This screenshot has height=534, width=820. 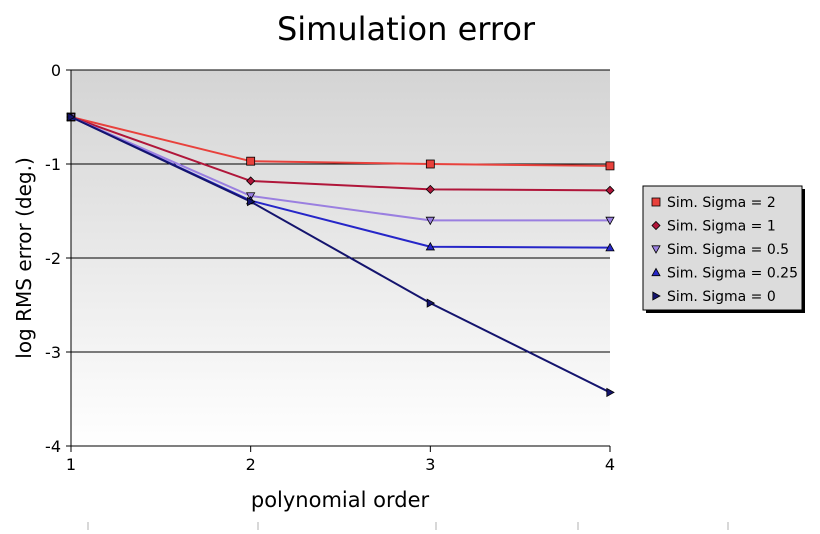 I want to click on x-tick-label: 1, so click(x=71, y=464).